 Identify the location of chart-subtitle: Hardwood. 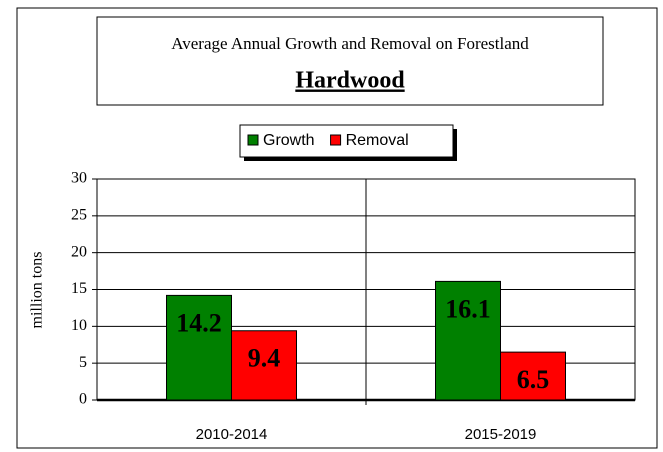
(350, 81).